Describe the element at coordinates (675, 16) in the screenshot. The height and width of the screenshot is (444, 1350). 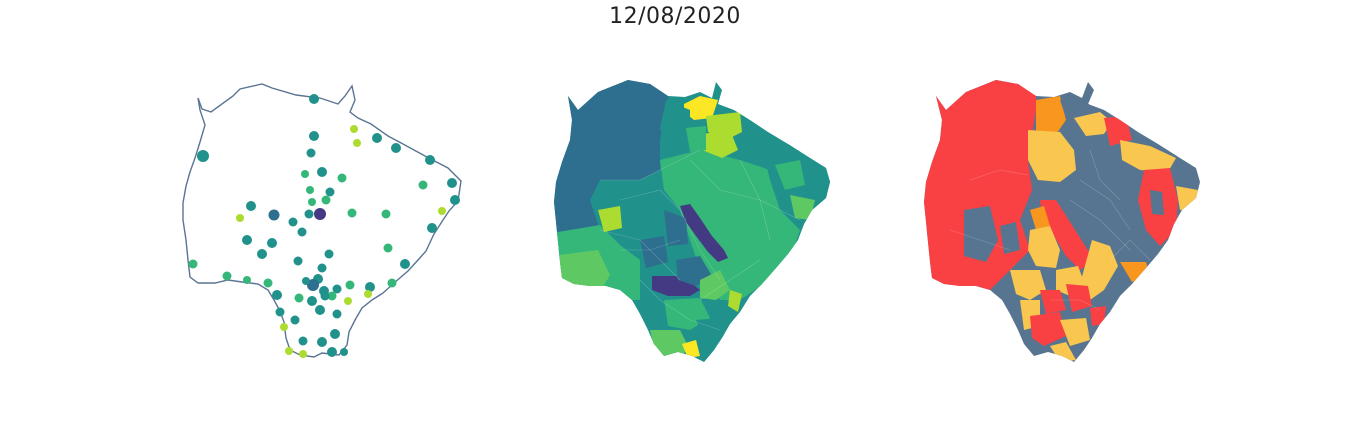
I see `figure-title: 12/08/2020` at that location.